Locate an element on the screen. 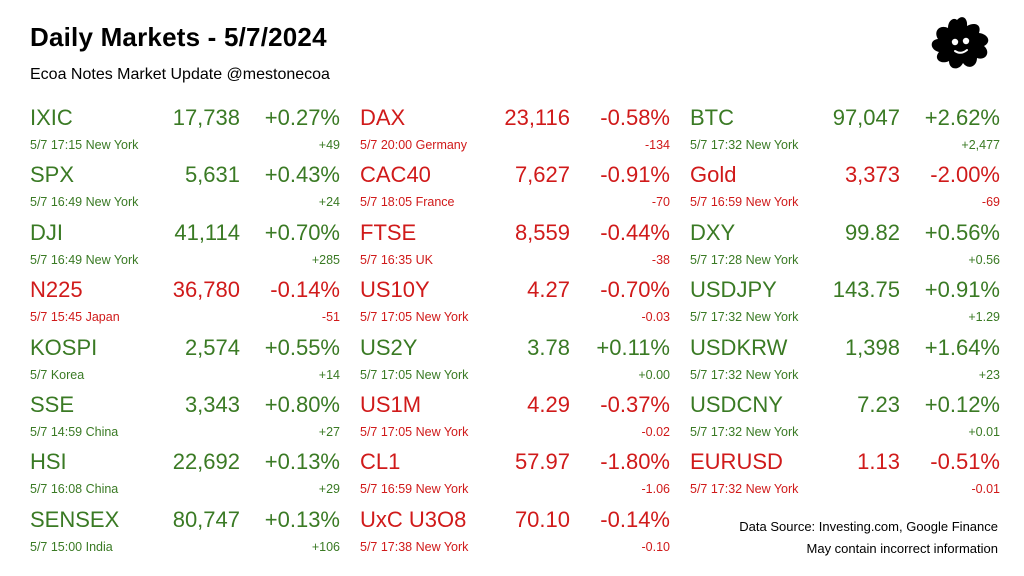 The width and height of the screenshot is (1024, 576). ticker-price: 36,780 is located at coordinates (206, 290).